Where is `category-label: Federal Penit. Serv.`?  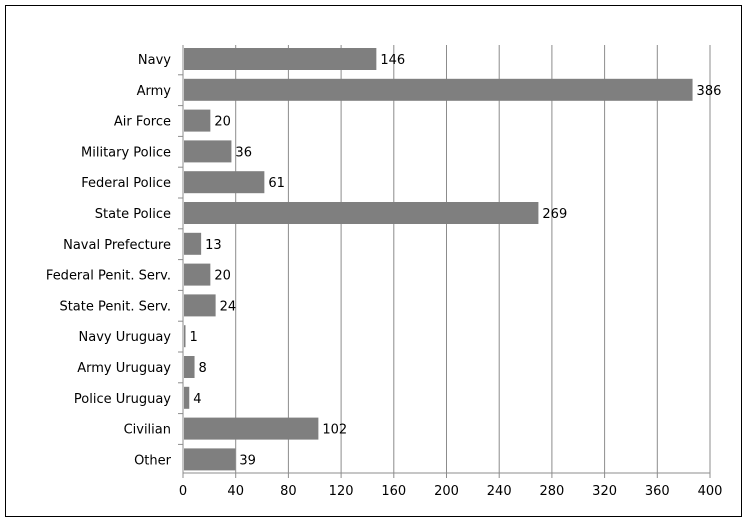
category-label: Federal Penit. Serv. is located at coordinates (108, 276).